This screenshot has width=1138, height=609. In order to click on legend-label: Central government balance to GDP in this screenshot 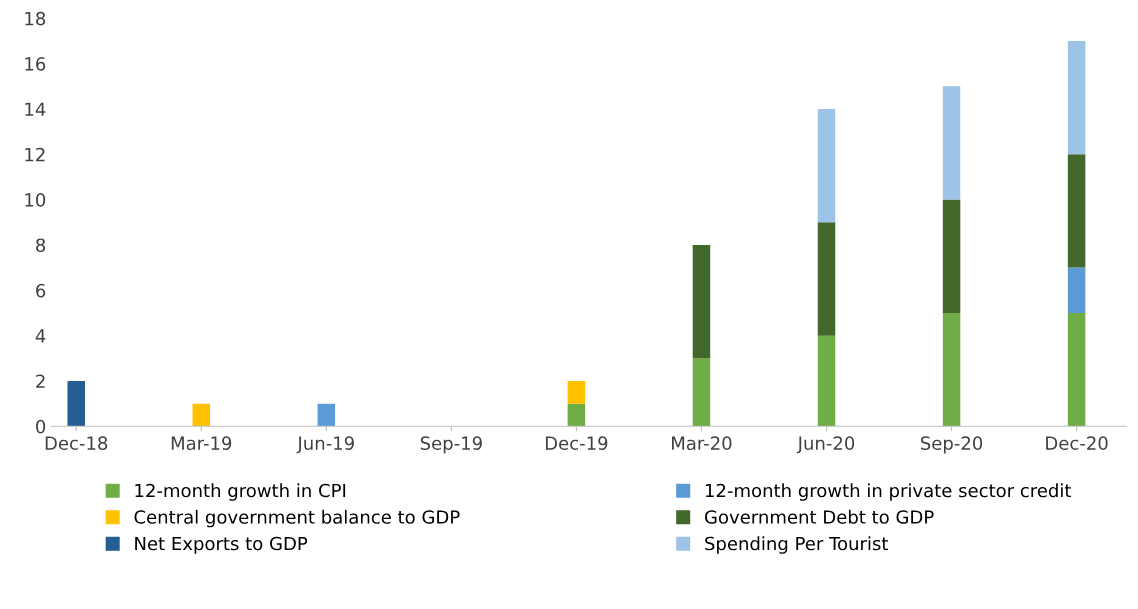, I will do `click(297, 518)`.